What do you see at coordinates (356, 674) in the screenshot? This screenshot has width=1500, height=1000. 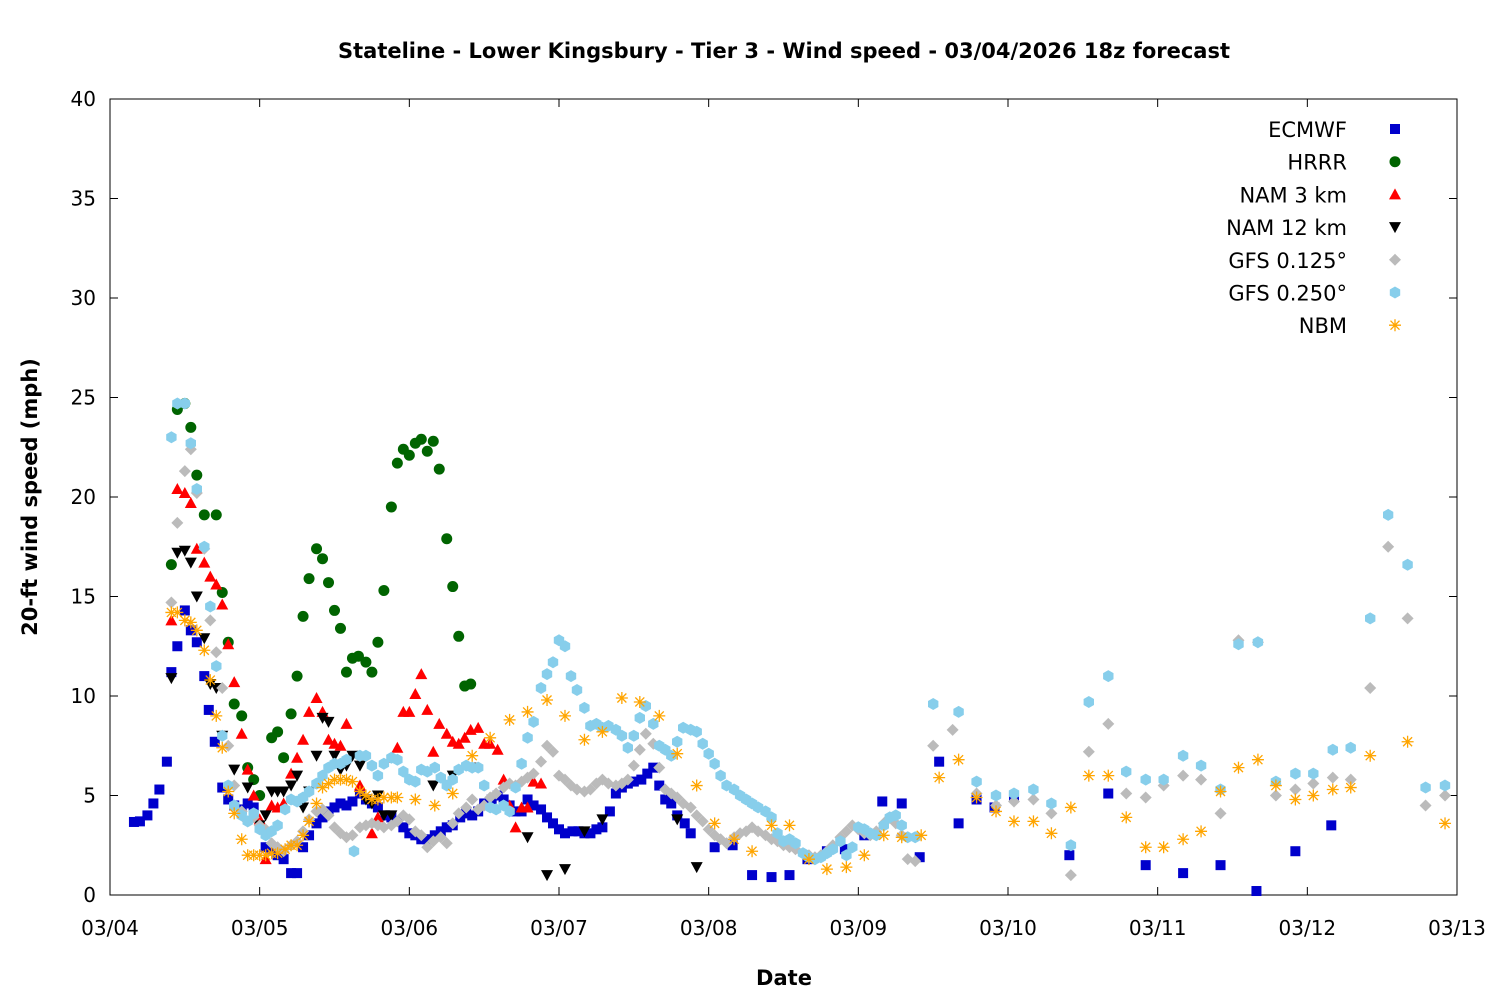 I see `series-nam-3-km` at bounding box center [356, 674].